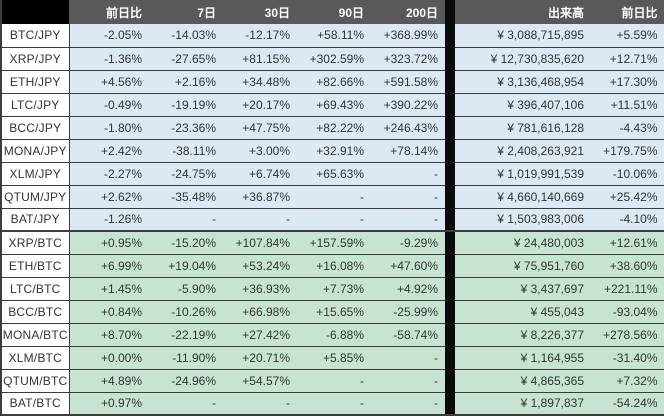 This screenshot has height=416, width=664. Describe the element at coordinates (334, 128) in the screenshot. I see `90d-change-cell: +82.22%` at that location.